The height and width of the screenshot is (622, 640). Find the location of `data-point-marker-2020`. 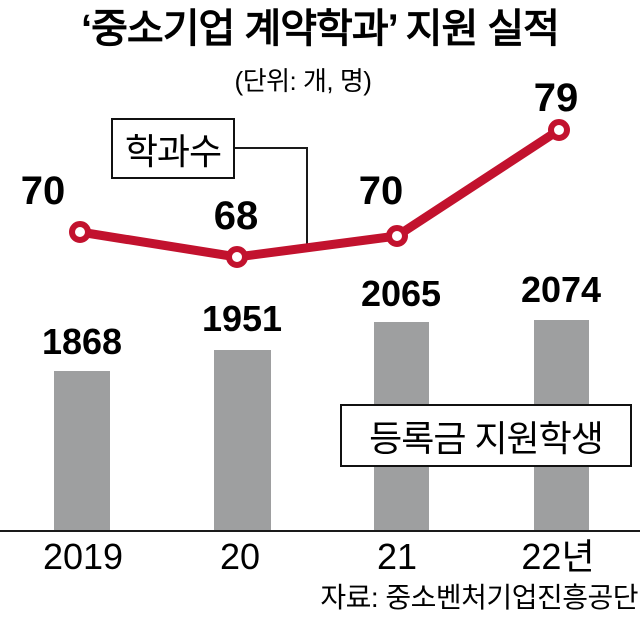

data-point-marker-2020 is located at coordinates (237, 257).